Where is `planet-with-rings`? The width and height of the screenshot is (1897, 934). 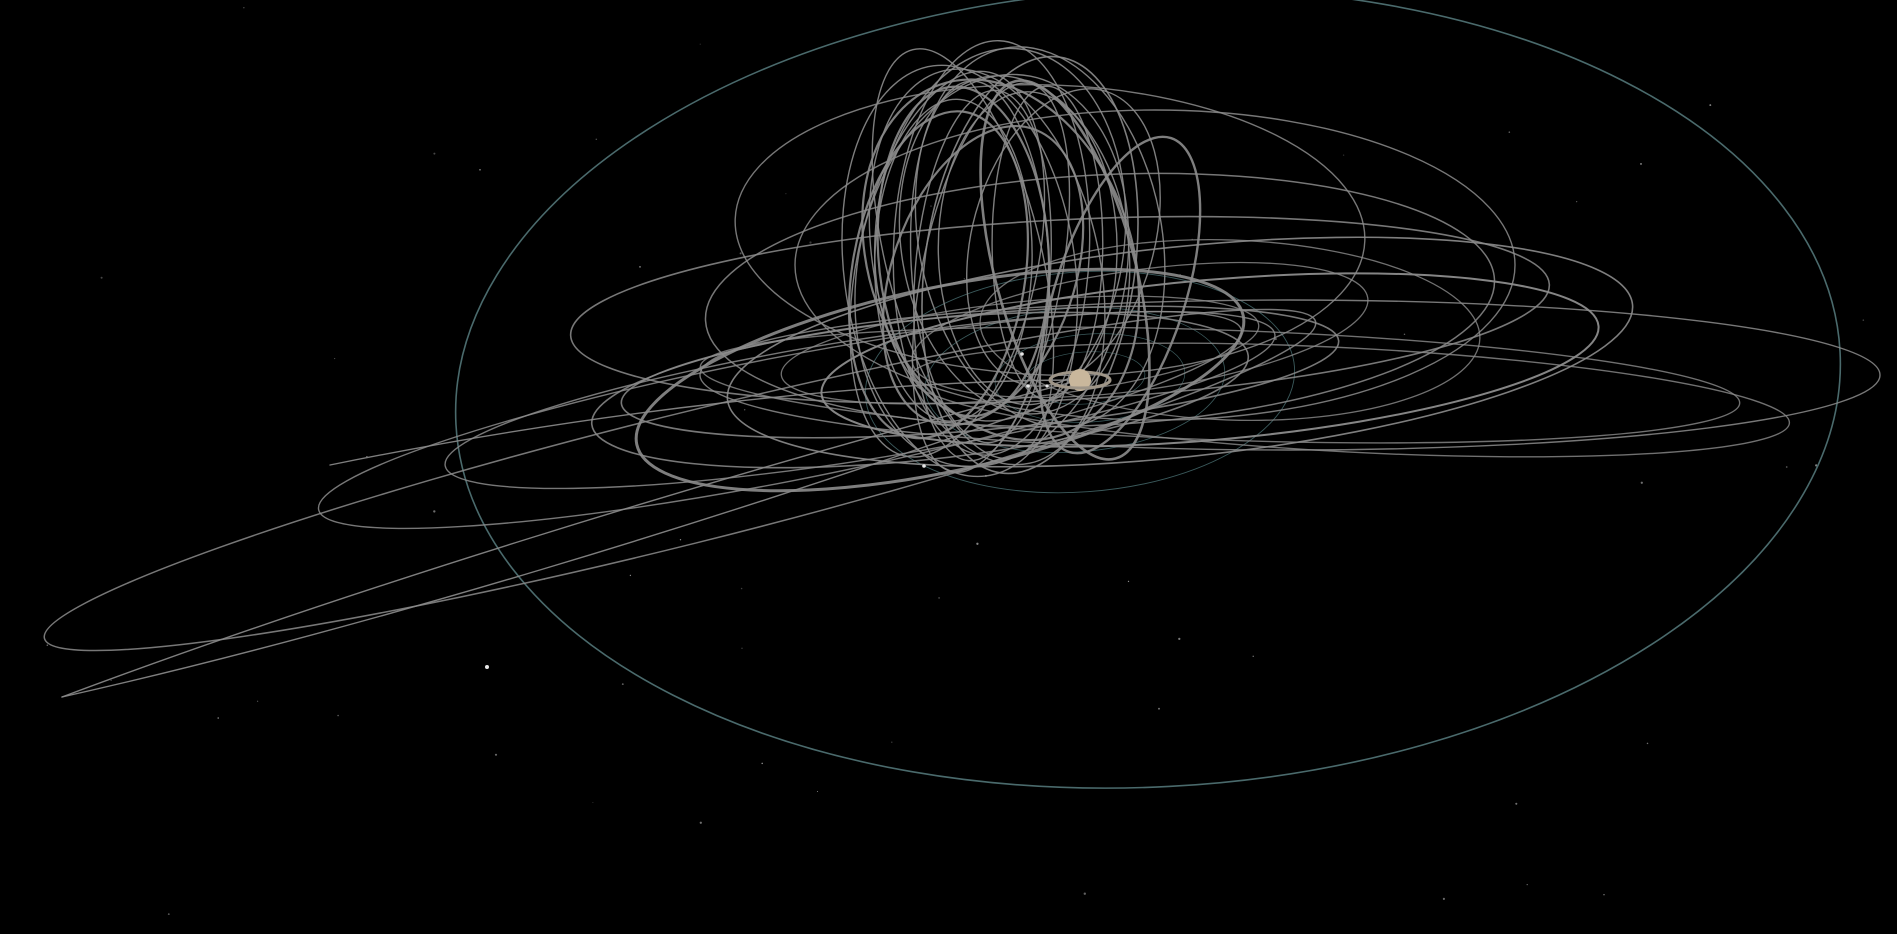
planet-with-rings is located at coordinates (1080, 380).